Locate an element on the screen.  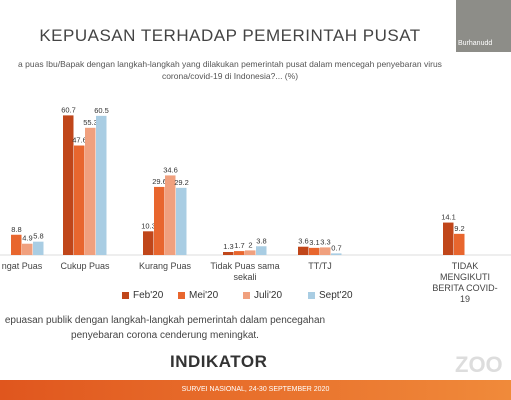
x-tick-label: Kurang Puas is located at coordinates (165, 266).